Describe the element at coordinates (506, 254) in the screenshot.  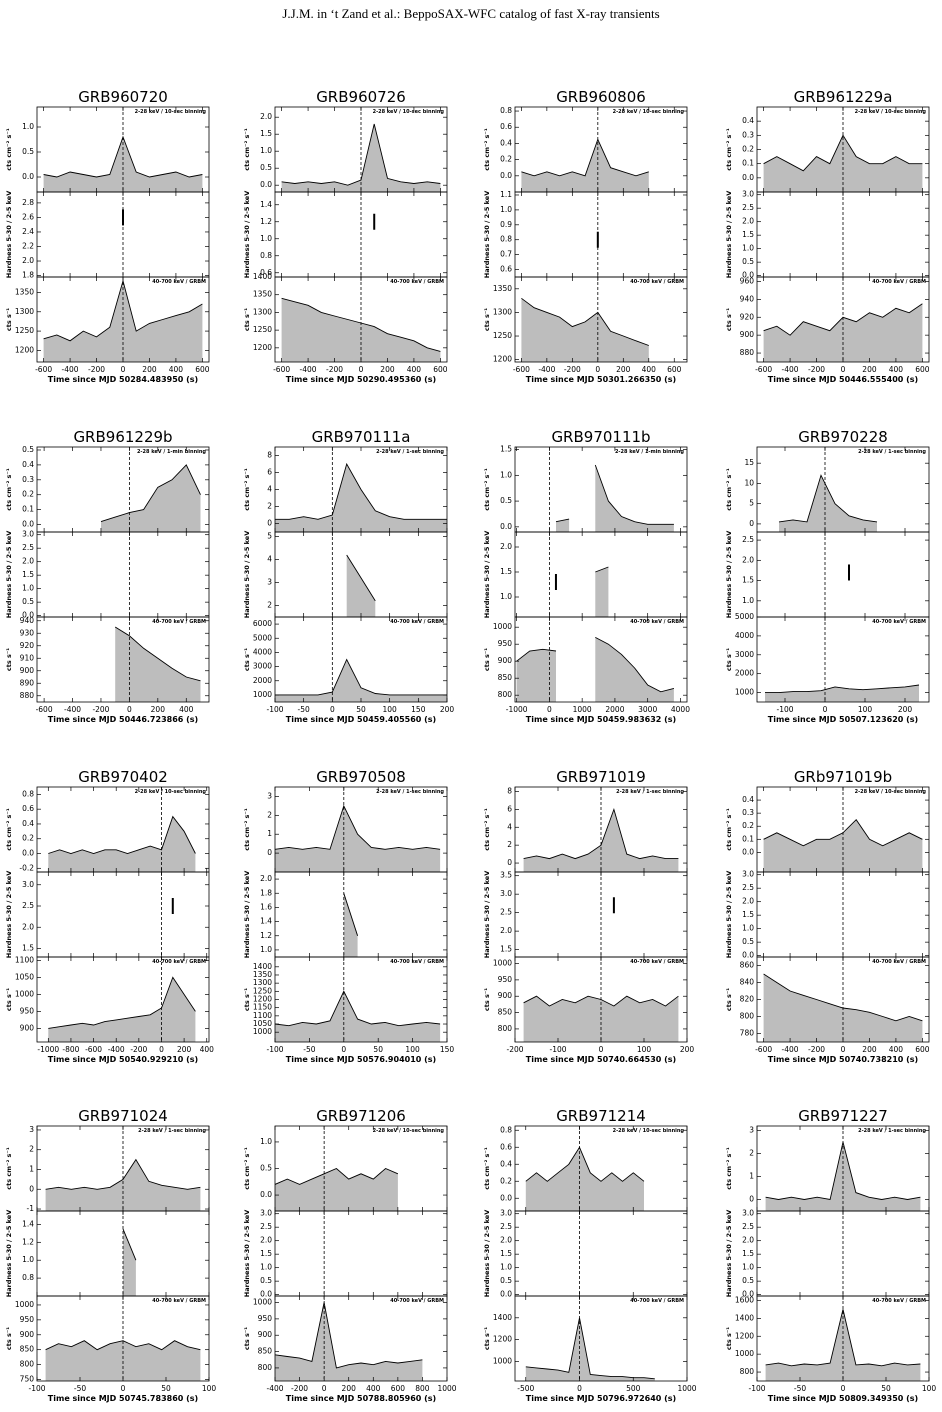
I see `y-tick-label: 0.7` at that location.